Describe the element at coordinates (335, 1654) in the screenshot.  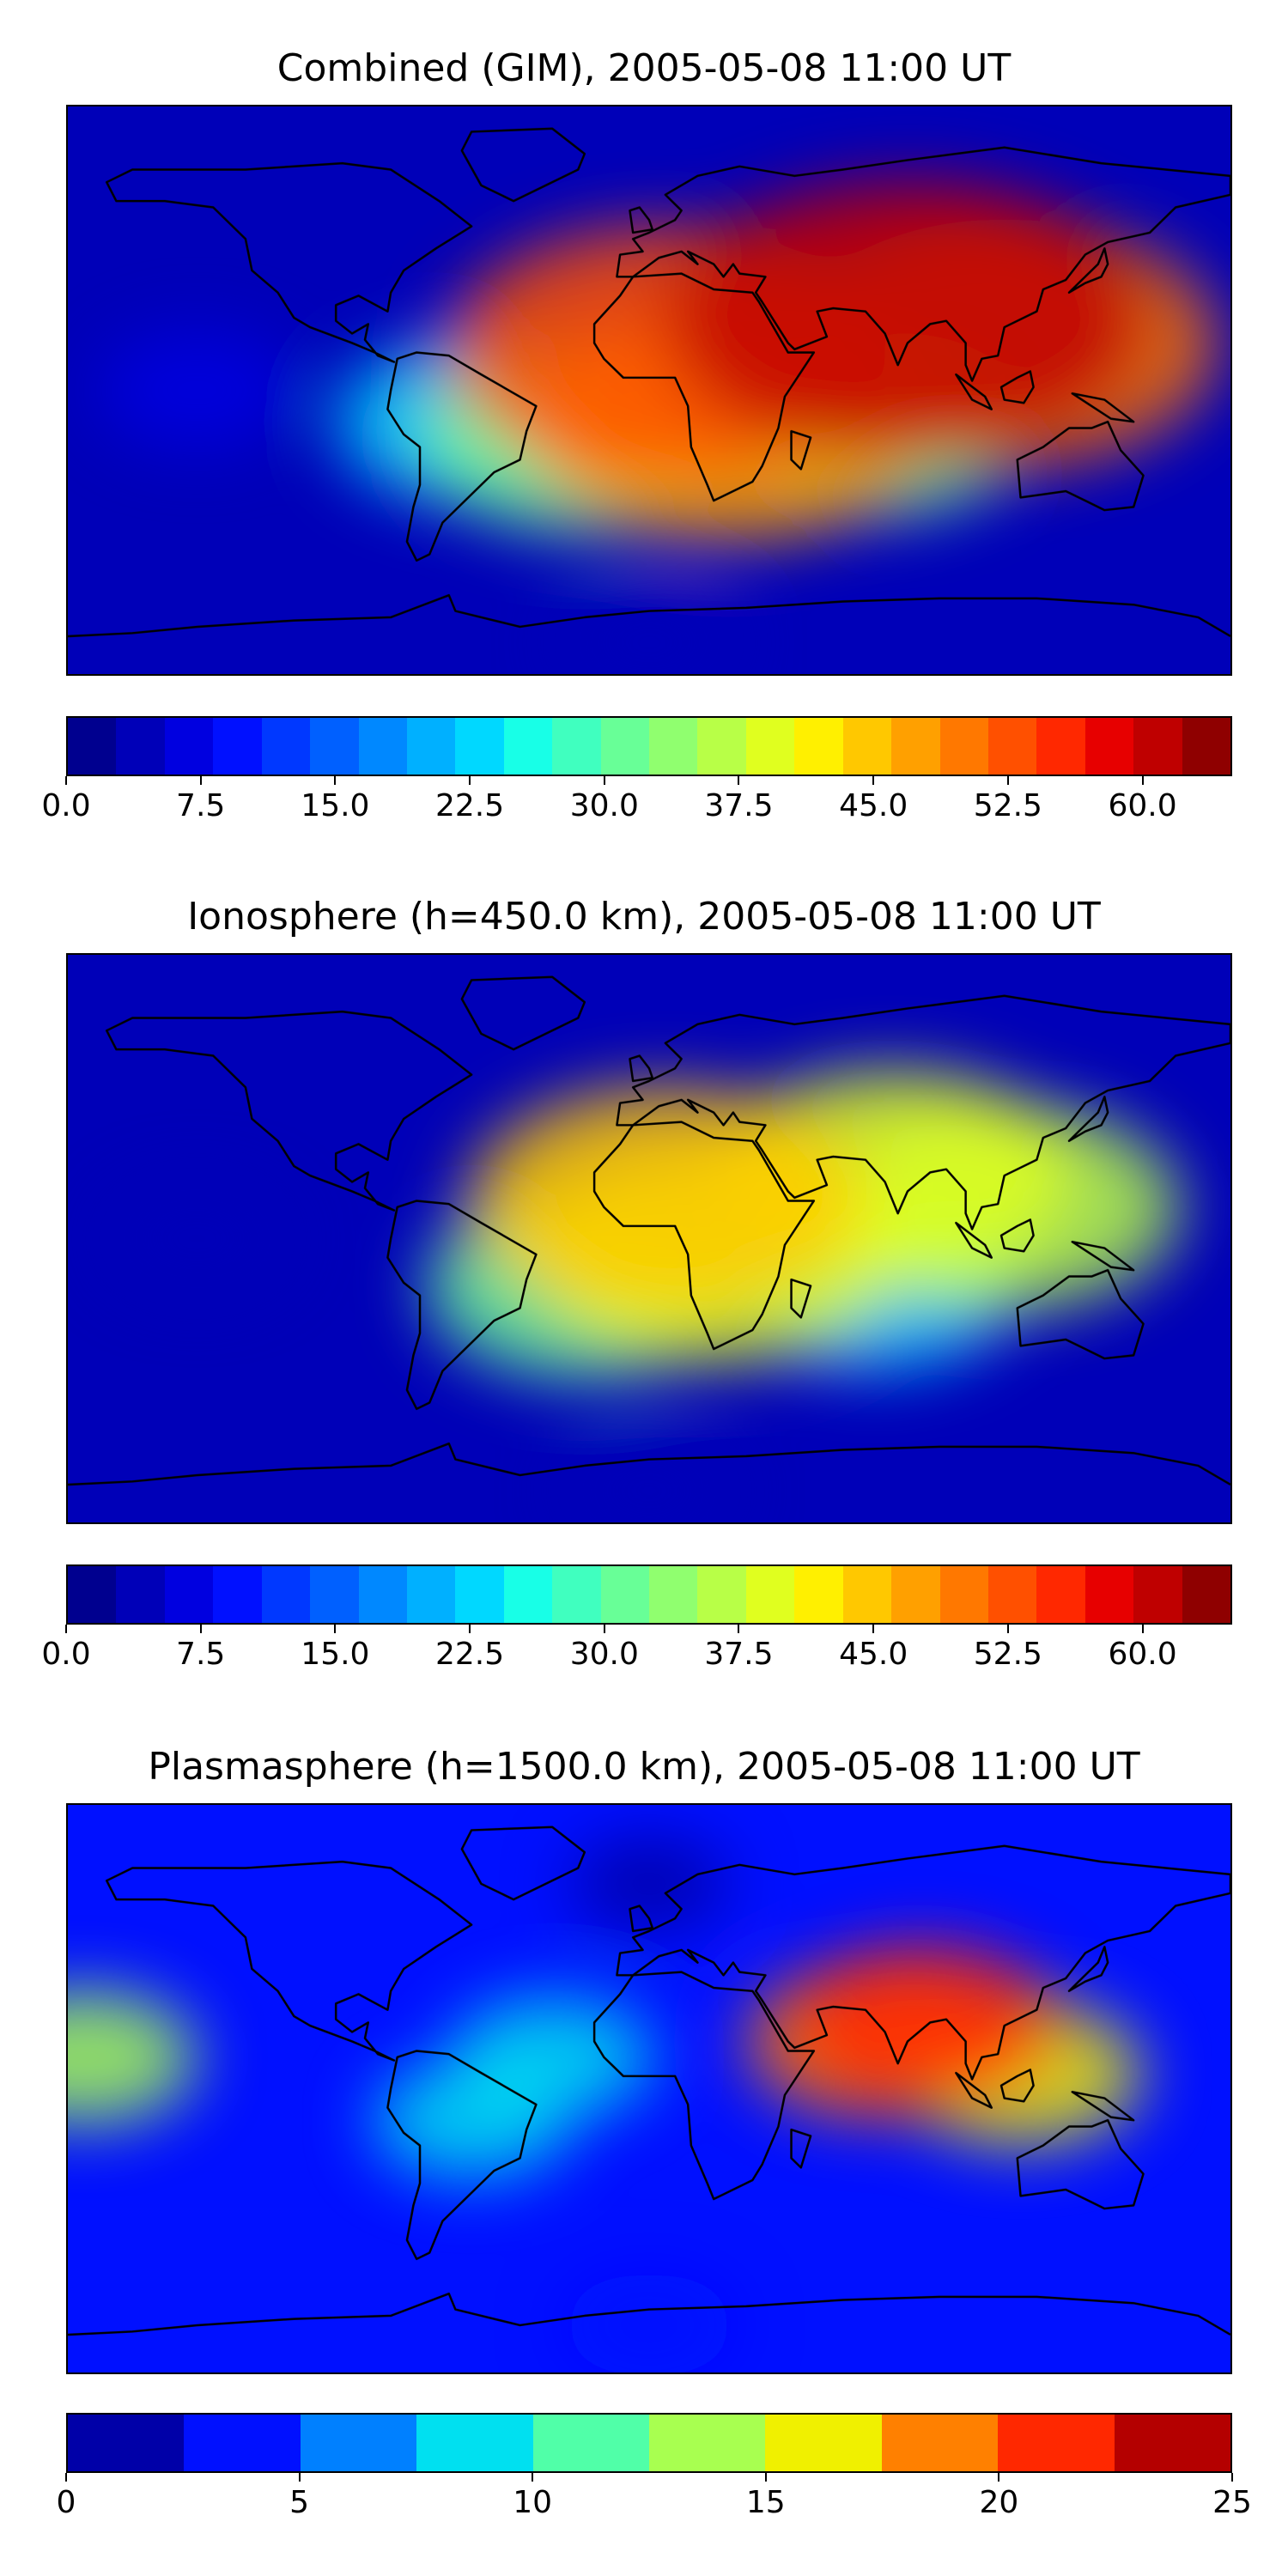
I see `colorbar-tick-label: 15.0` at that location.